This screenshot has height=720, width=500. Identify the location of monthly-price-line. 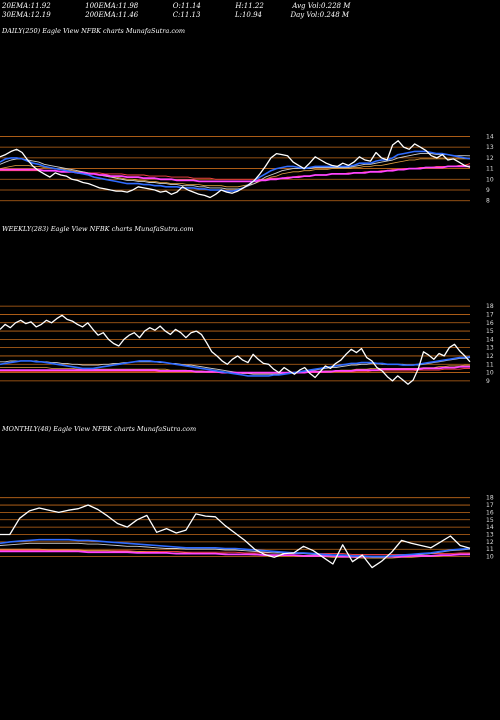
(235, 536).